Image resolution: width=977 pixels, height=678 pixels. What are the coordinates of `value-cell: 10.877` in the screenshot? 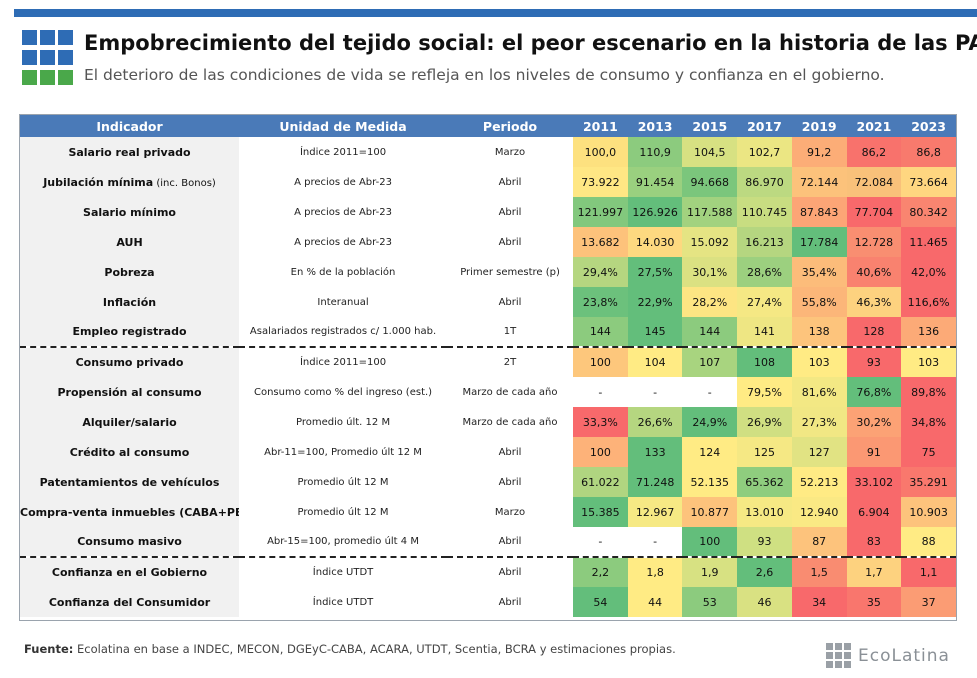 It's located at (710, 512).